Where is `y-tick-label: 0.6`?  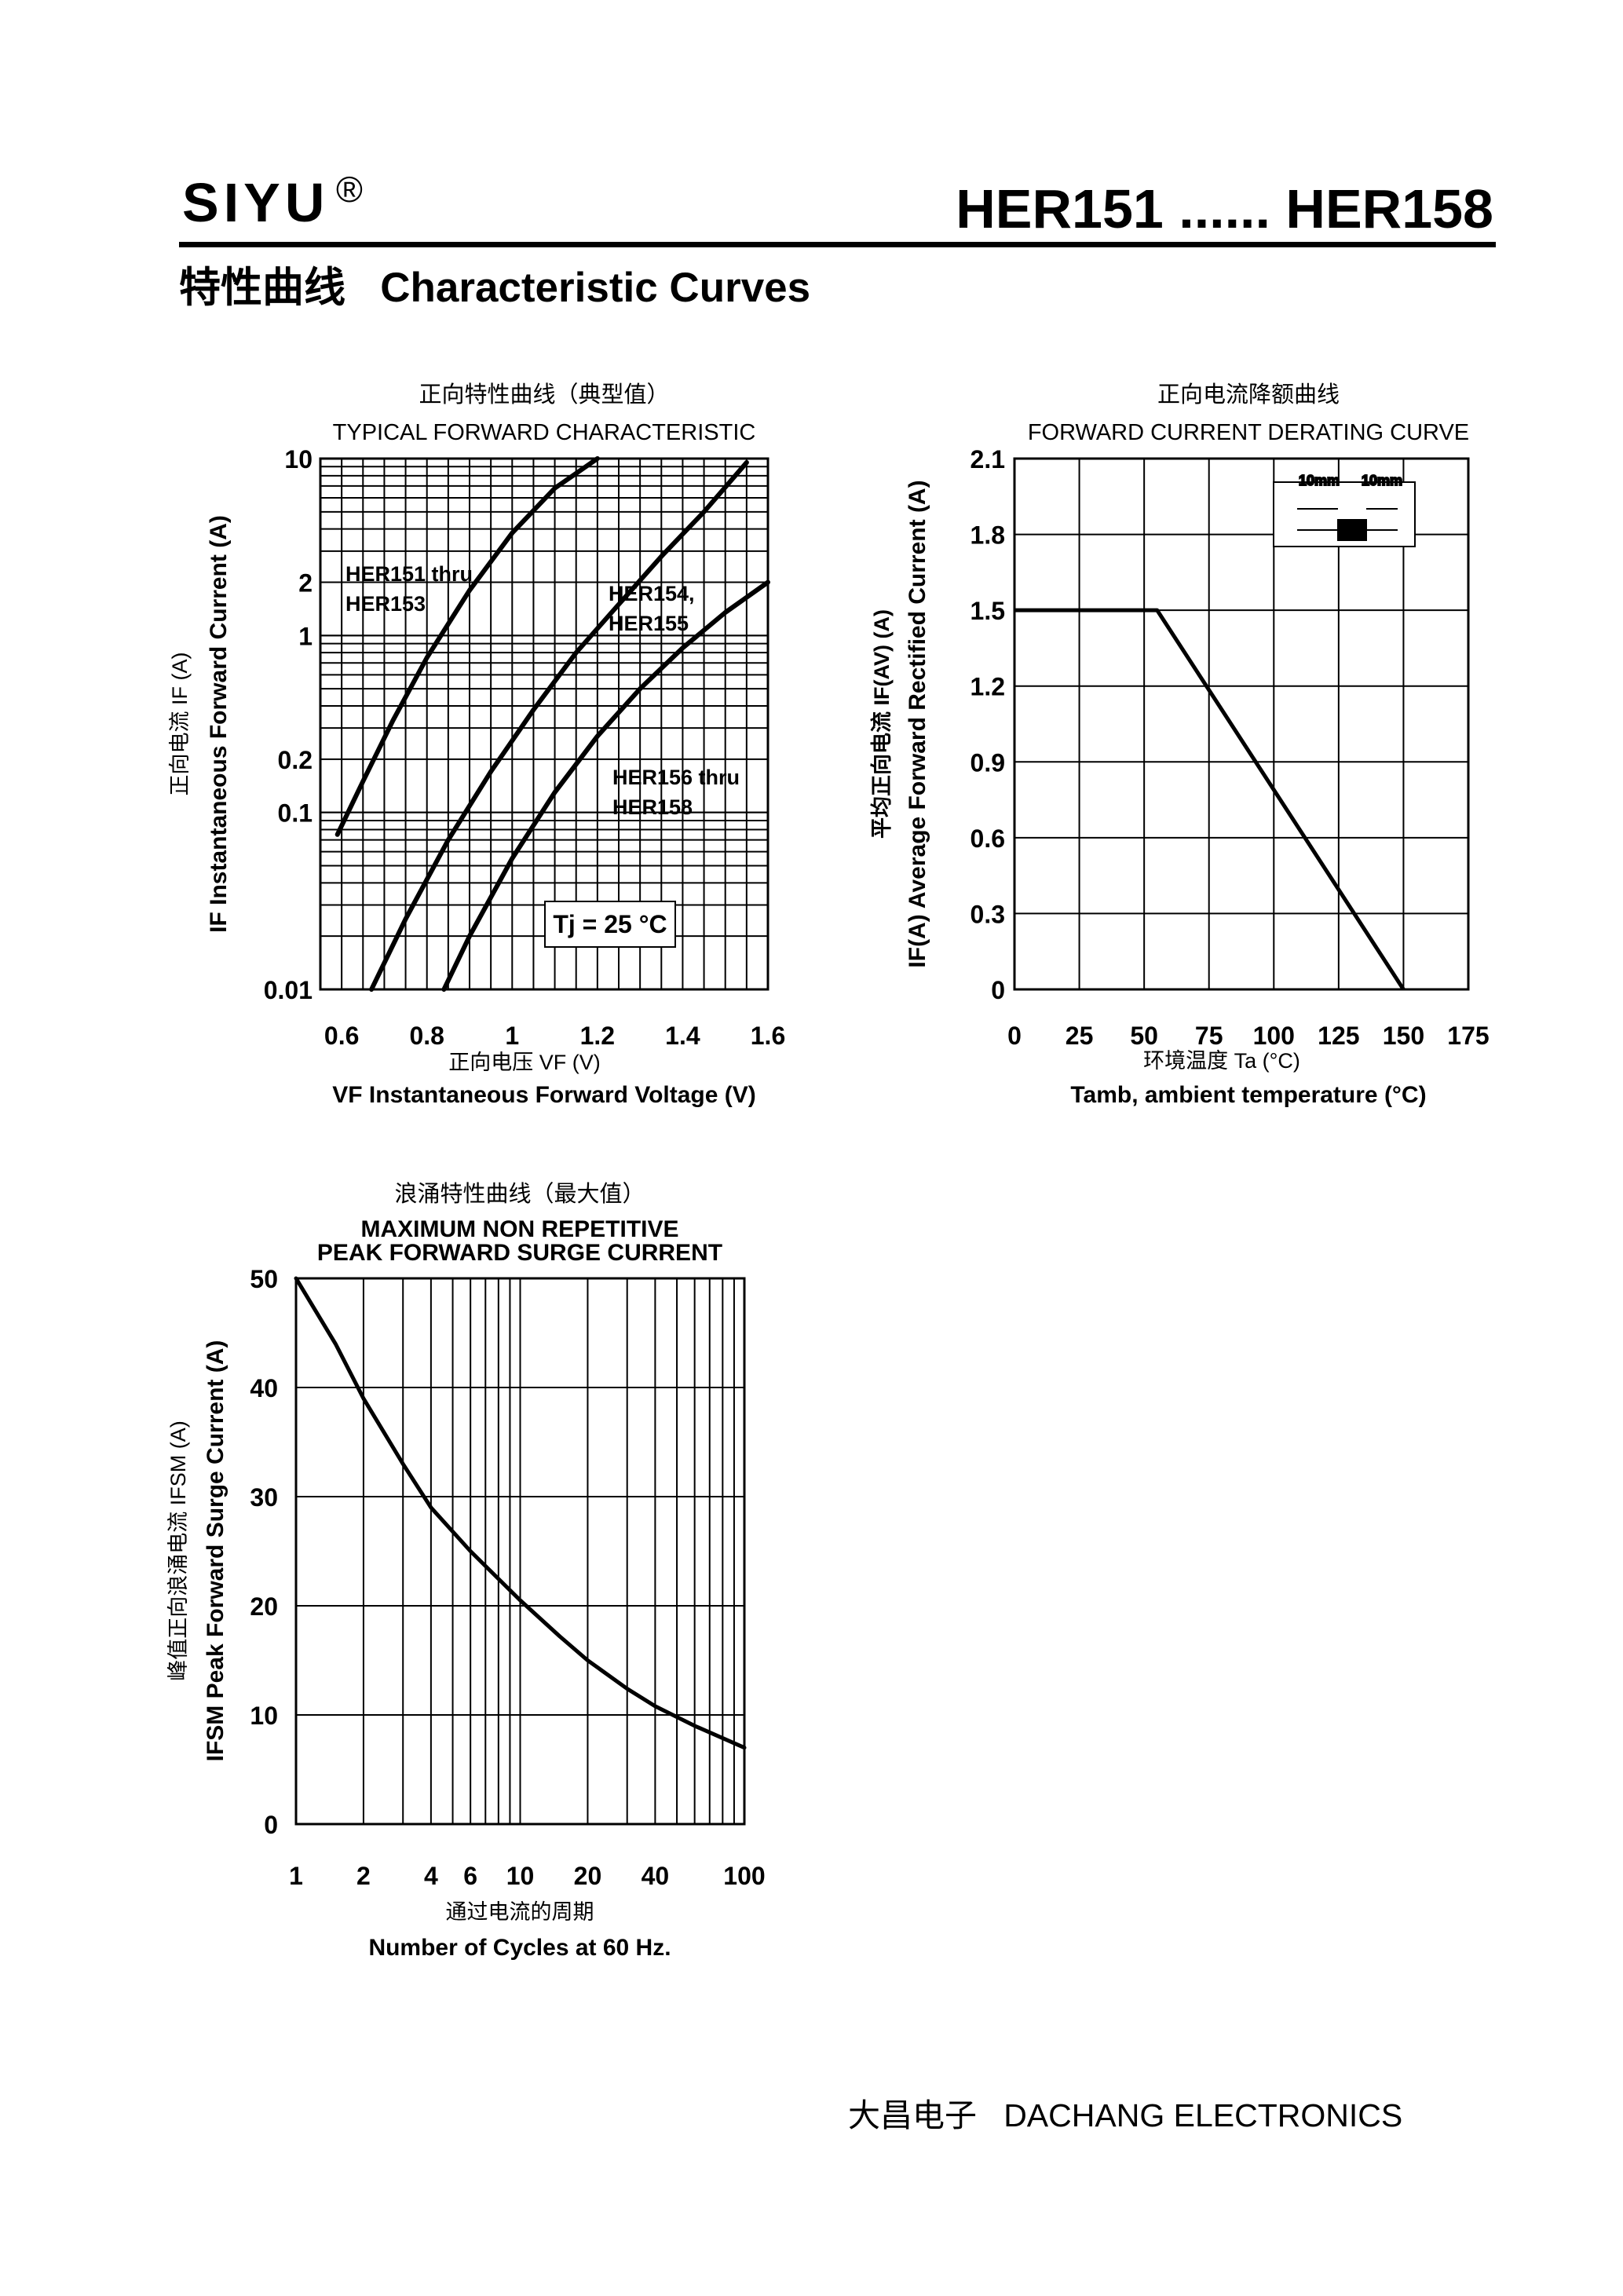
y-tick-label: 0.6 is located at coordinates (988, 839).